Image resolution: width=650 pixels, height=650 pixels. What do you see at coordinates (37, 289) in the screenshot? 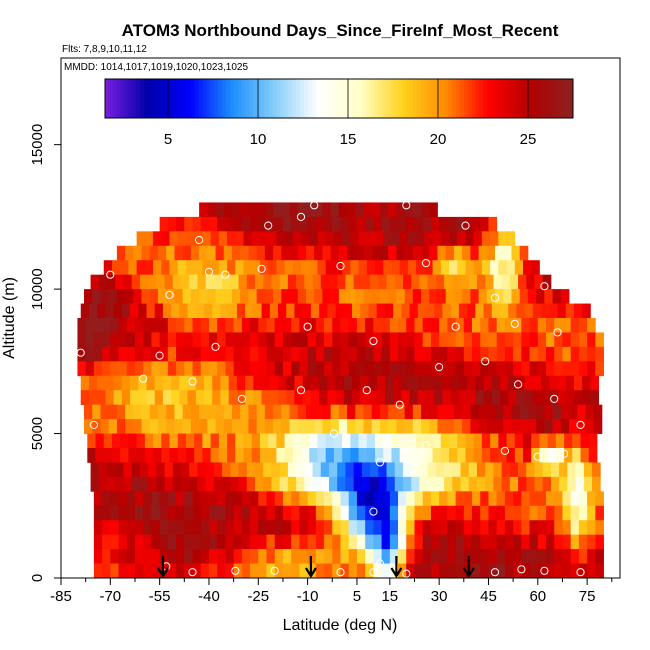
I see `y-tick-label: 10000` at bounding box center [37, 289].